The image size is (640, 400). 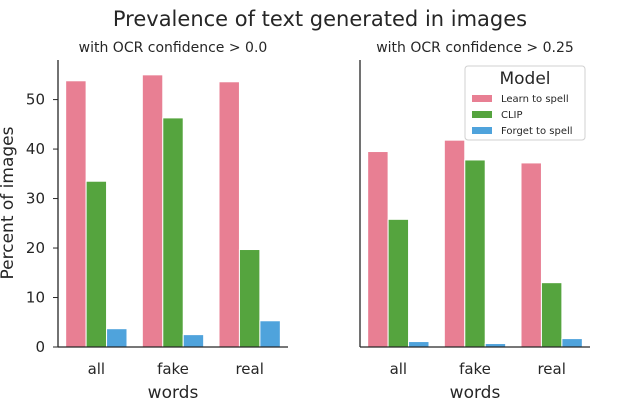 I want to click on legend-items: Learn to spell CLIP Forget to spell, so click(x=522, y=115).